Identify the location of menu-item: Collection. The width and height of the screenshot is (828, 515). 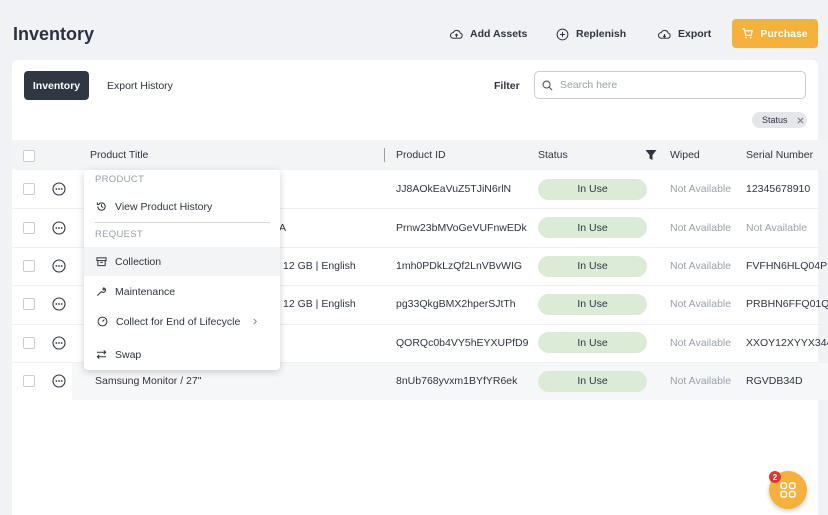
(182, 261).